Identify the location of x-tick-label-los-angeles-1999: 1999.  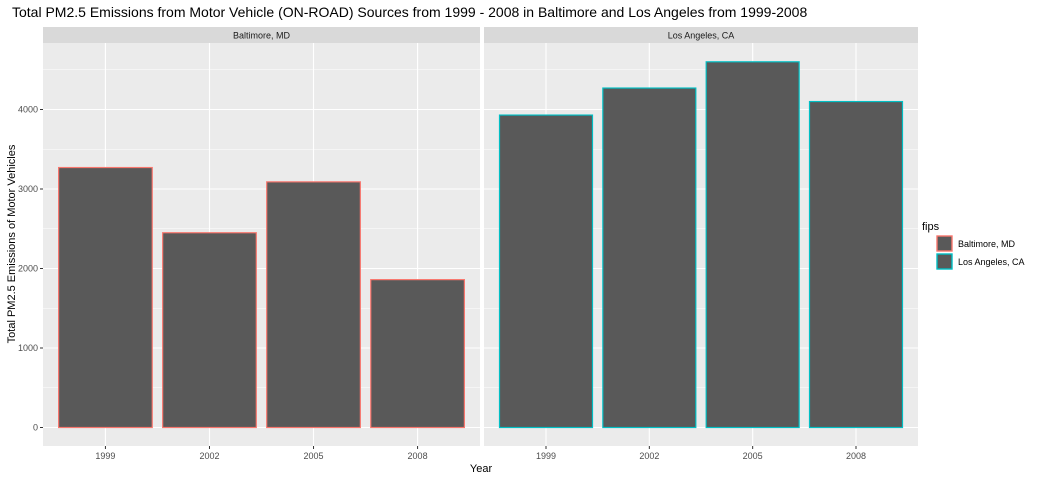
(546, 456).